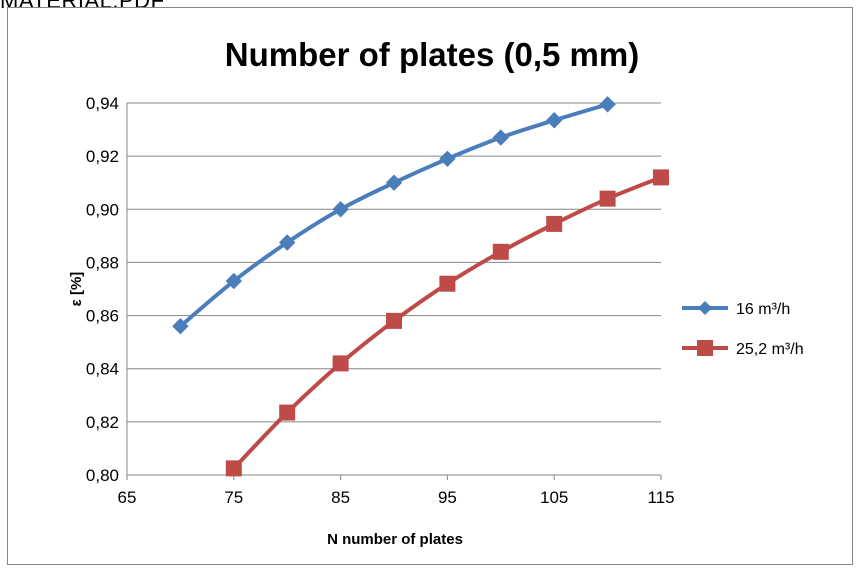 This screenshot has width=861, height=569. Describe the element at coordinates (447, 497) in the screenshot. I see `x-tick-label: 95` at that location.